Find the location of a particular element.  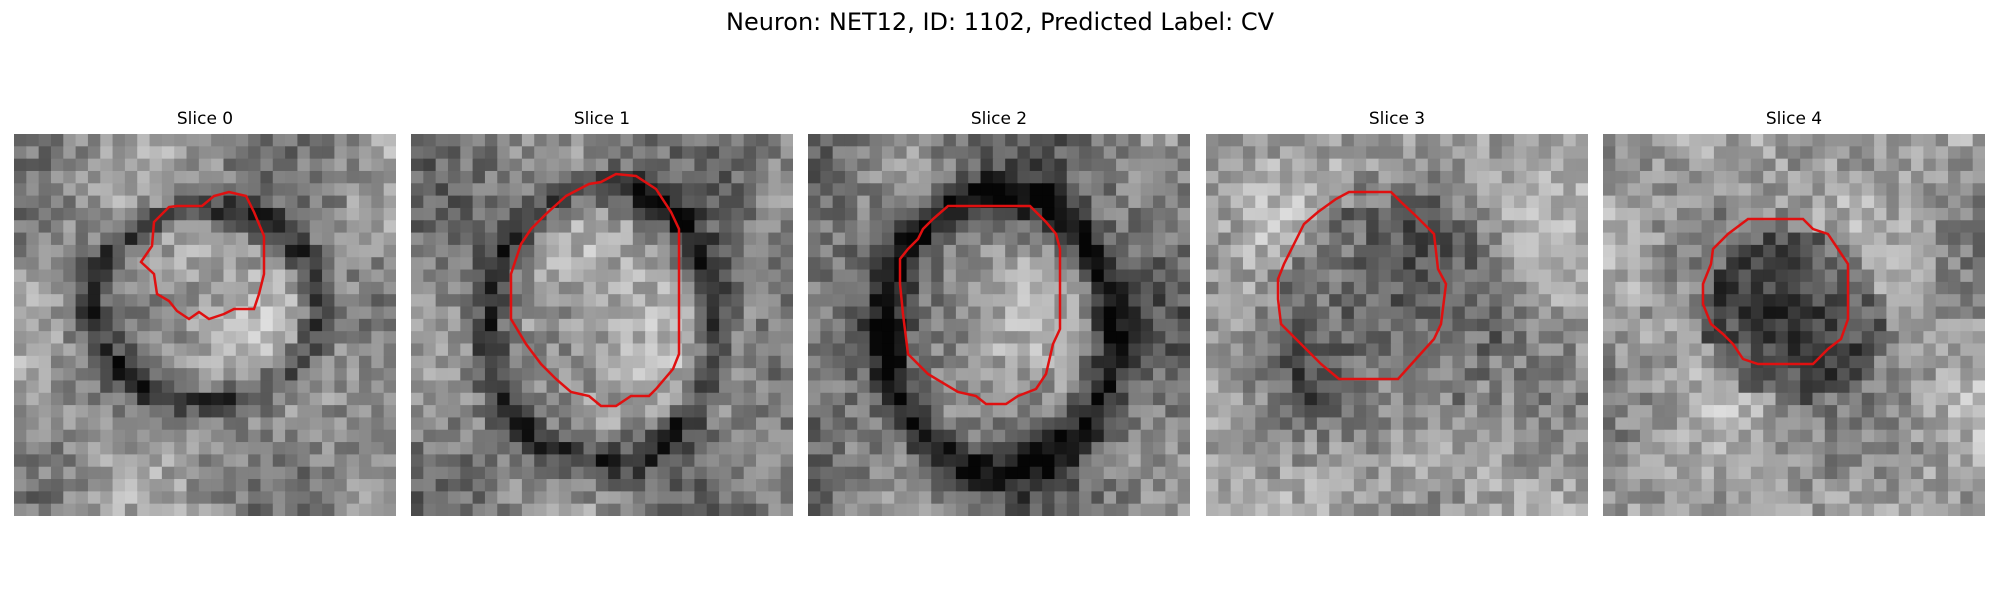

slice-0-contour is located at coordinates (202, 255).